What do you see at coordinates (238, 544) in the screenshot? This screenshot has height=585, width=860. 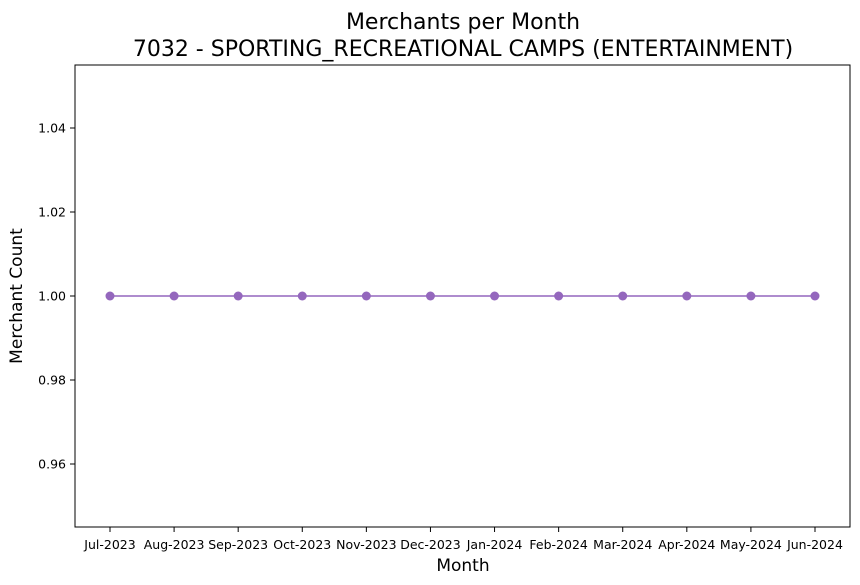 I see `x-tick-label: Sep-2023` at bounding box center [238, 544].